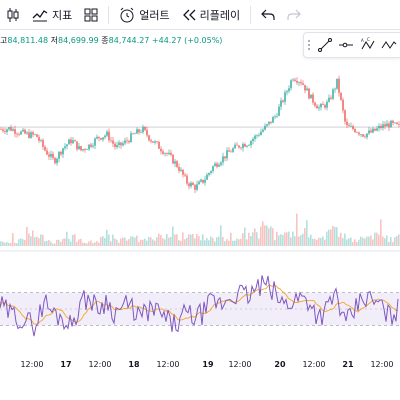  I want to click on time-tick-label: 12:00, so click(240, 364).